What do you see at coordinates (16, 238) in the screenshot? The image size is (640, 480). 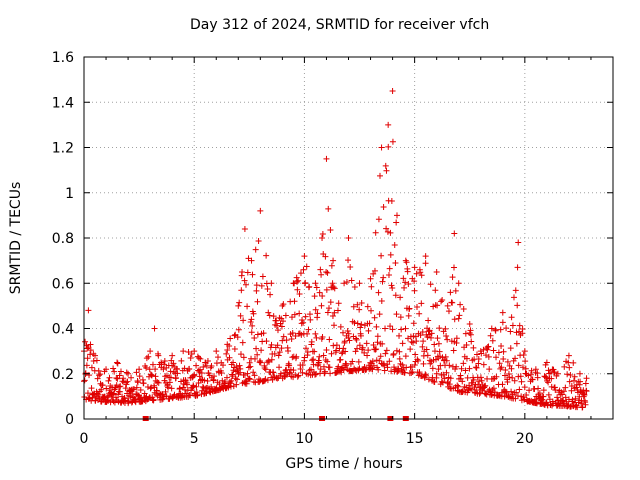 I see `y-axis-label: SRMTID / TECUs` at bounding box center [16, 238].